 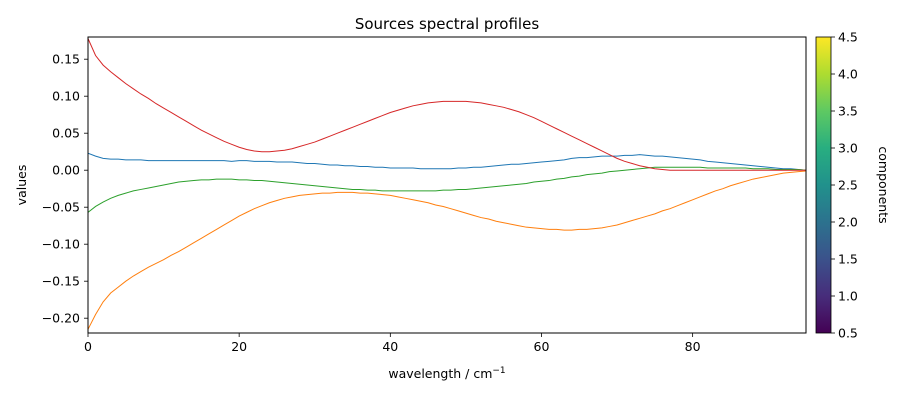 I want to click on colorbar-ticks: 0.5 1.0 1.5 2.0 2.5 3.0 3.5 4.0 4.5, so click(x=844, y=185).